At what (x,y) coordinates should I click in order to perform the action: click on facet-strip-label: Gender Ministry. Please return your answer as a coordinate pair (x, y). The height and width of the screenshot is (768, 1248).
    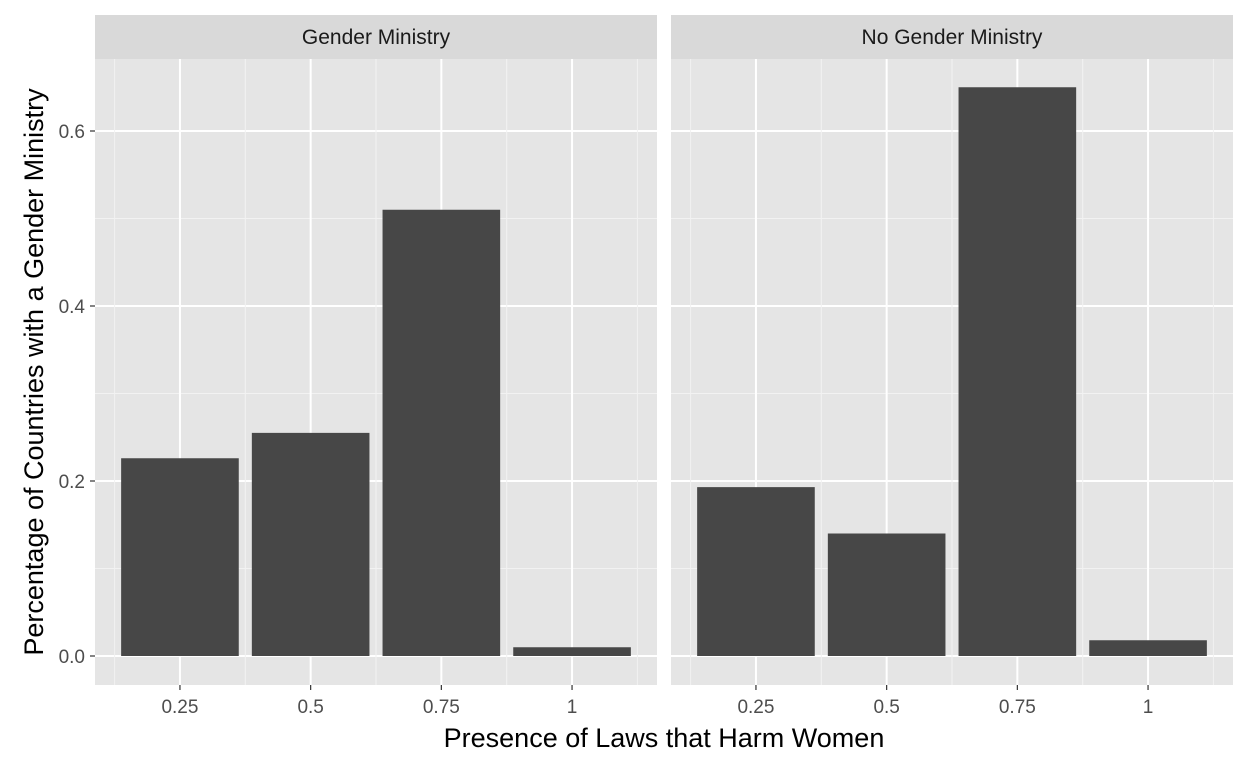
    Looking at the image, I should click on (376, 37).